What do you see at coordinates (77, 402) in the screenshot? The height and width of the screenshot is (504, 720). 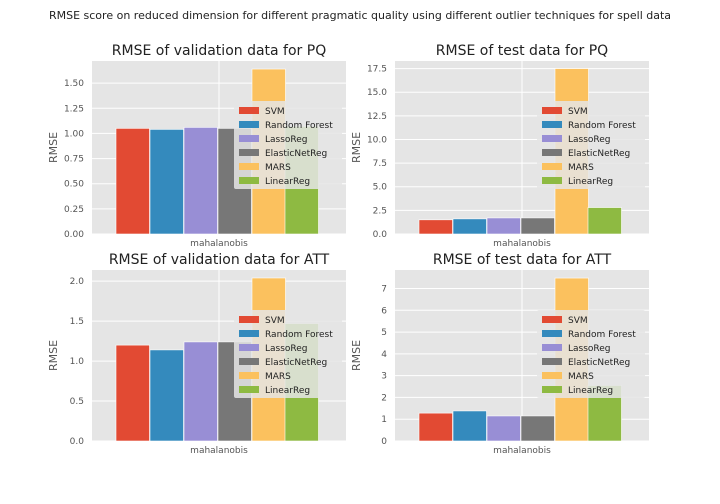 I see `y-tick-label: 0.5` at bounding box center [77, 402].